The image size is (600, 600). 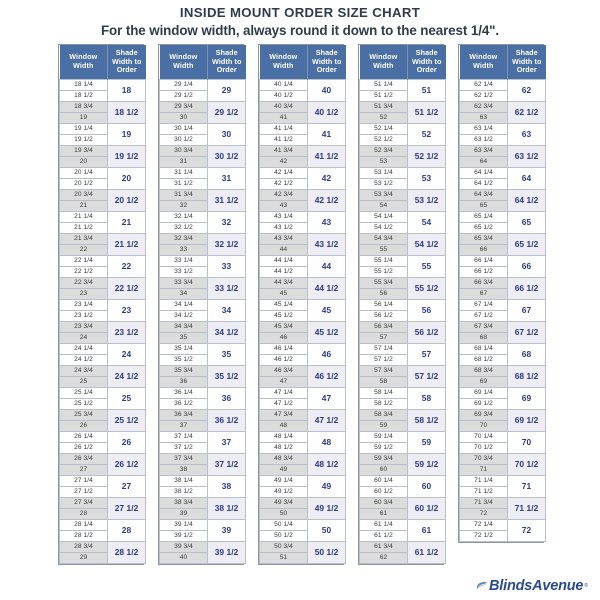 What do you see at coordinates (502, 420) in the screenshot?
I see `table-row: 69 3/4 69 1/2` at bounding box center [502, 420].